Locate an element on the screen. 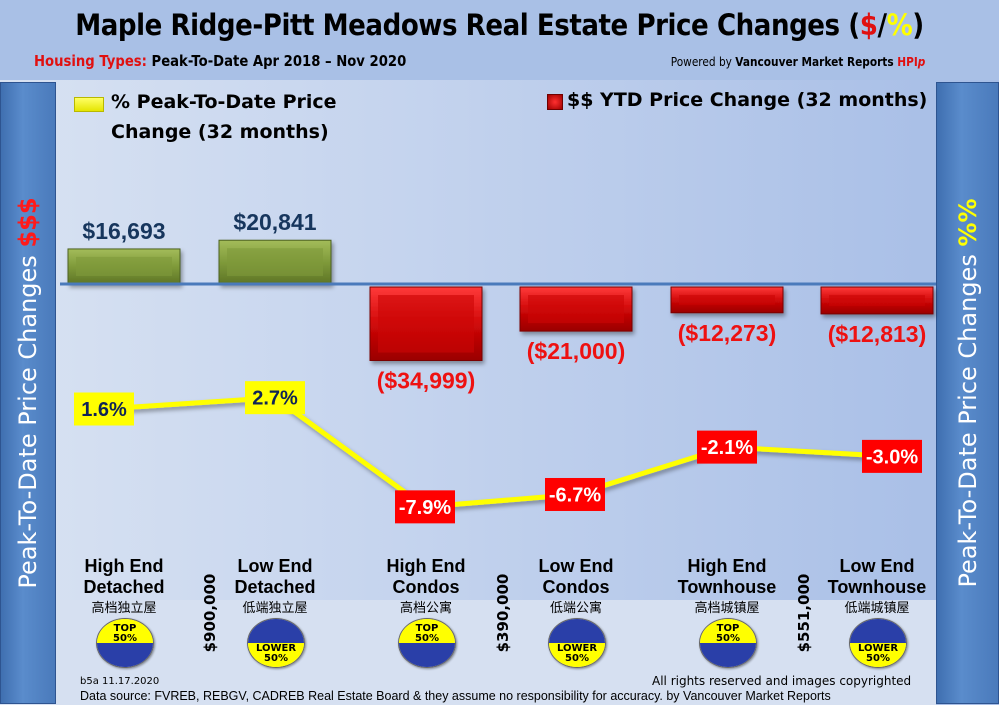 The height and width of the screenshot is (705, 999). bar-value-label: ($12,813) is located at coordinates (877, 334).